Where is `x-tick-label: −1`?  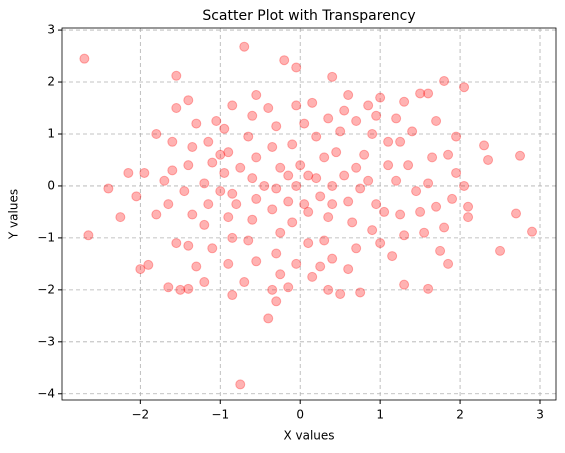
x-tick-label: −1 is located at coordinates (220, 415).